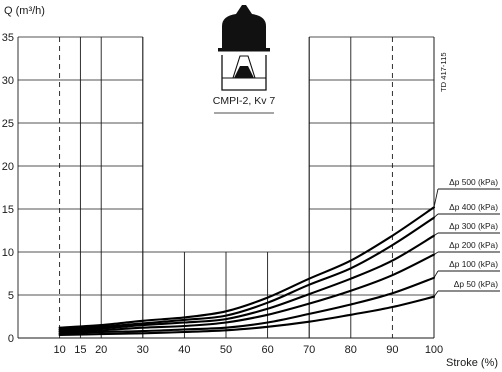  I want to click on y-tick-label: 20, so click(8, 167).